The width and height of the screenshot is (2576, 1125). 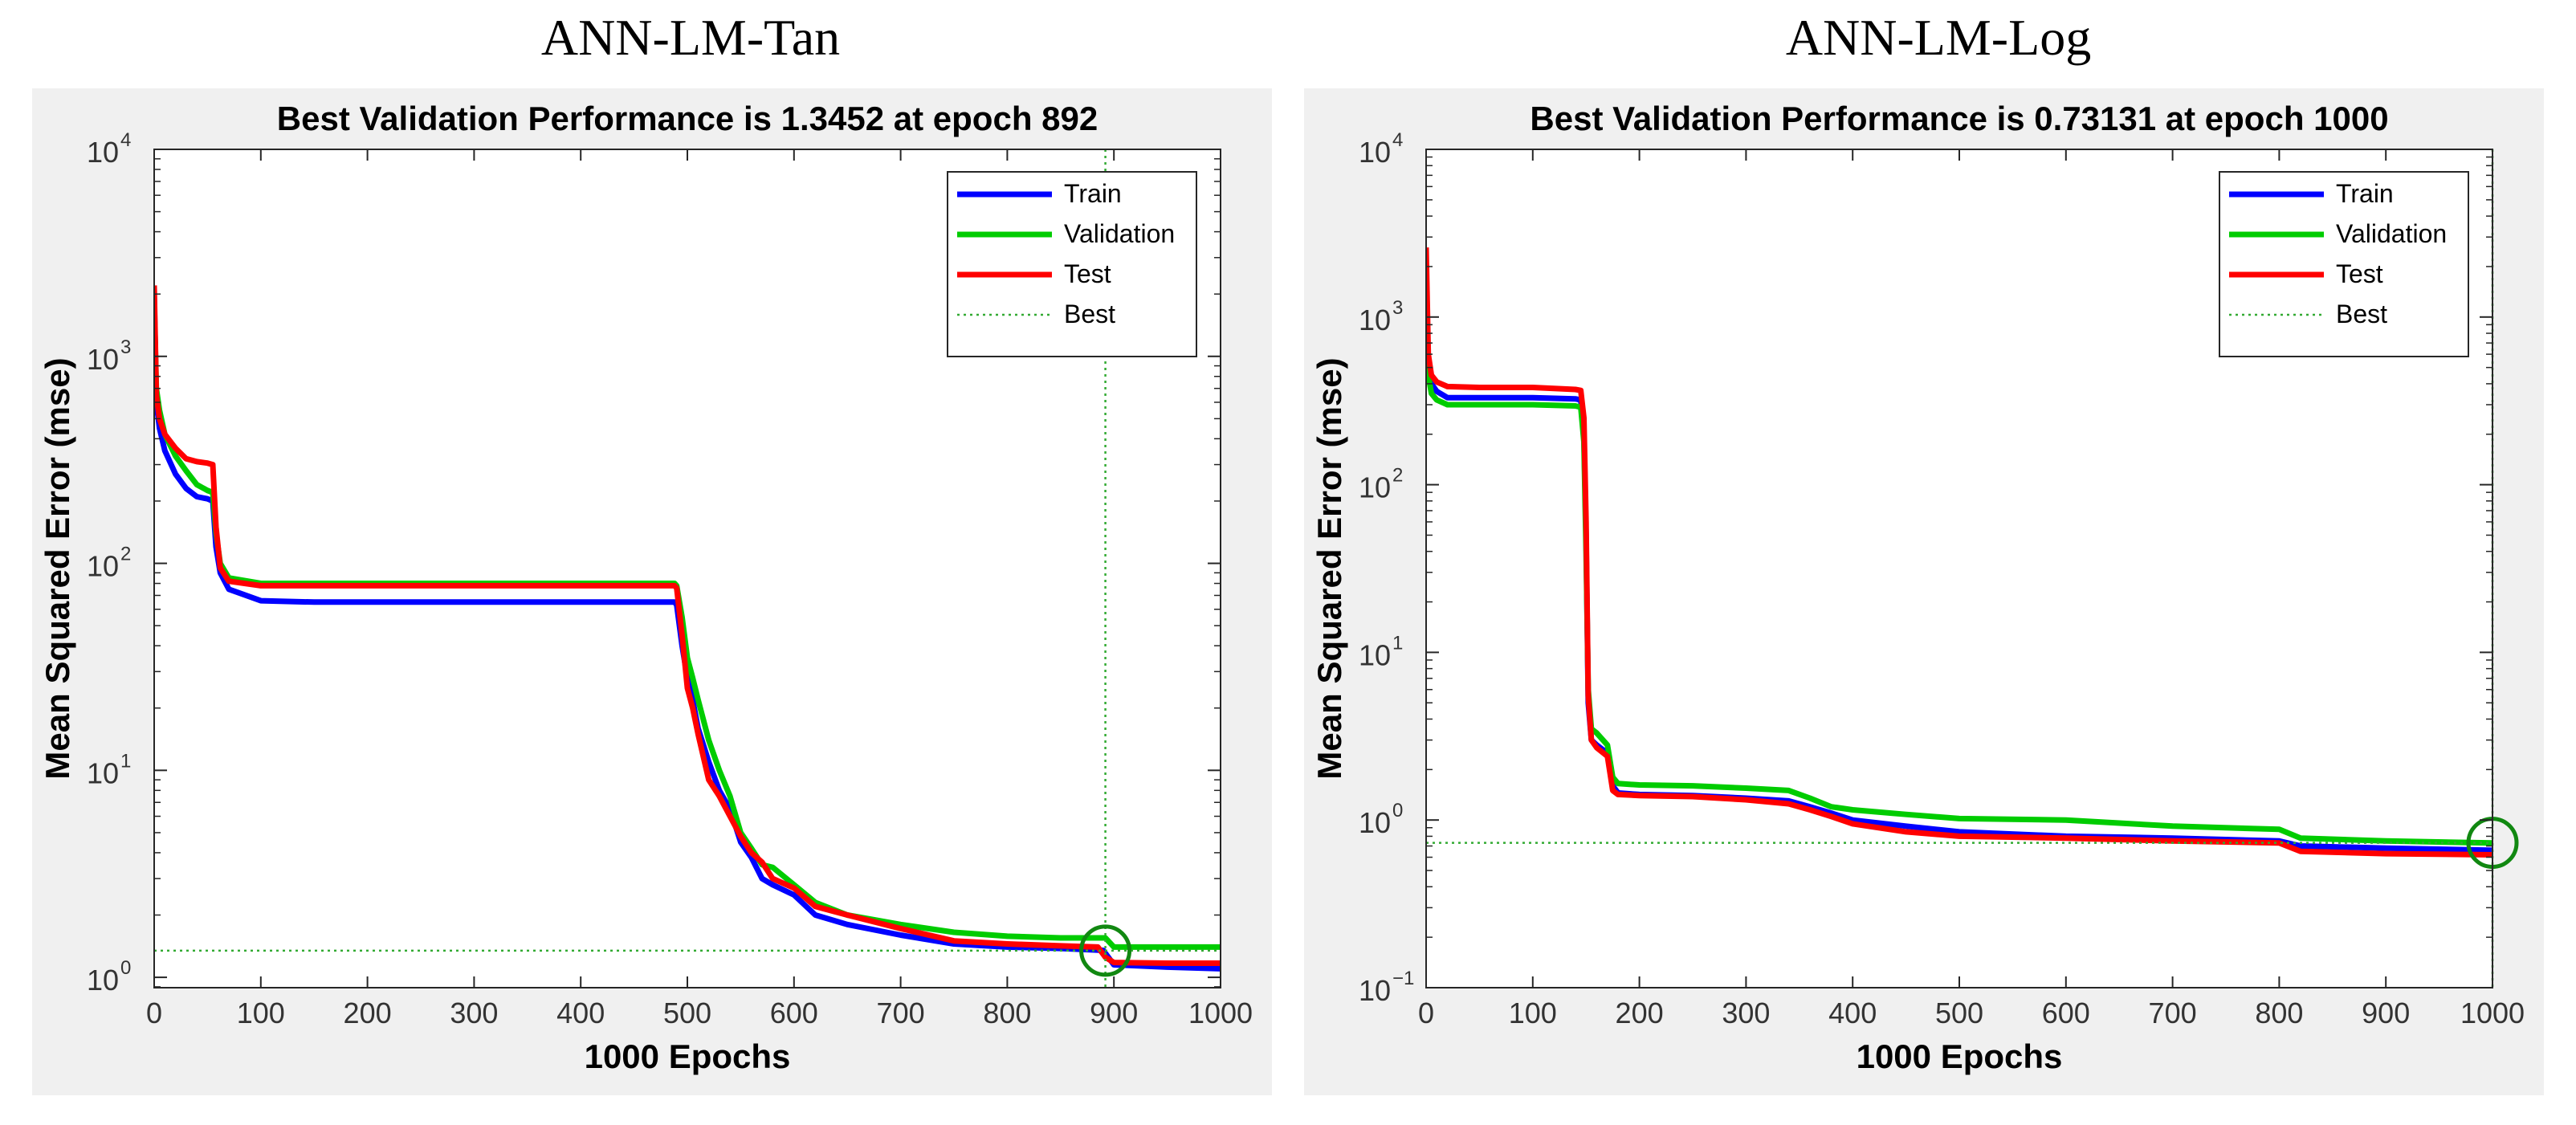 What do you see at coordinates (1403, 978) in the screenshot?
I see `y-tick-exponent: −1` at bounding box center [1403, 978].